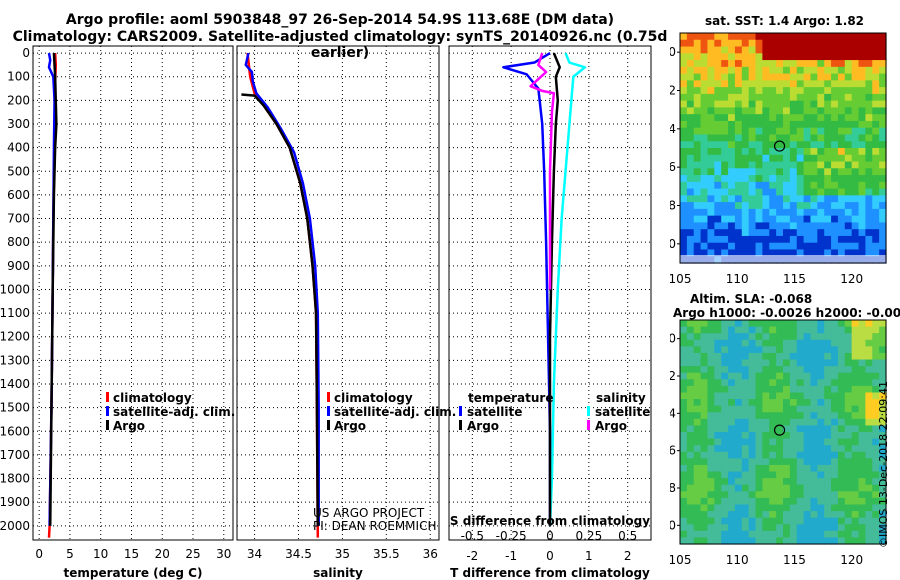  I want to click on x-tick-label: 30, so click(223, 554).